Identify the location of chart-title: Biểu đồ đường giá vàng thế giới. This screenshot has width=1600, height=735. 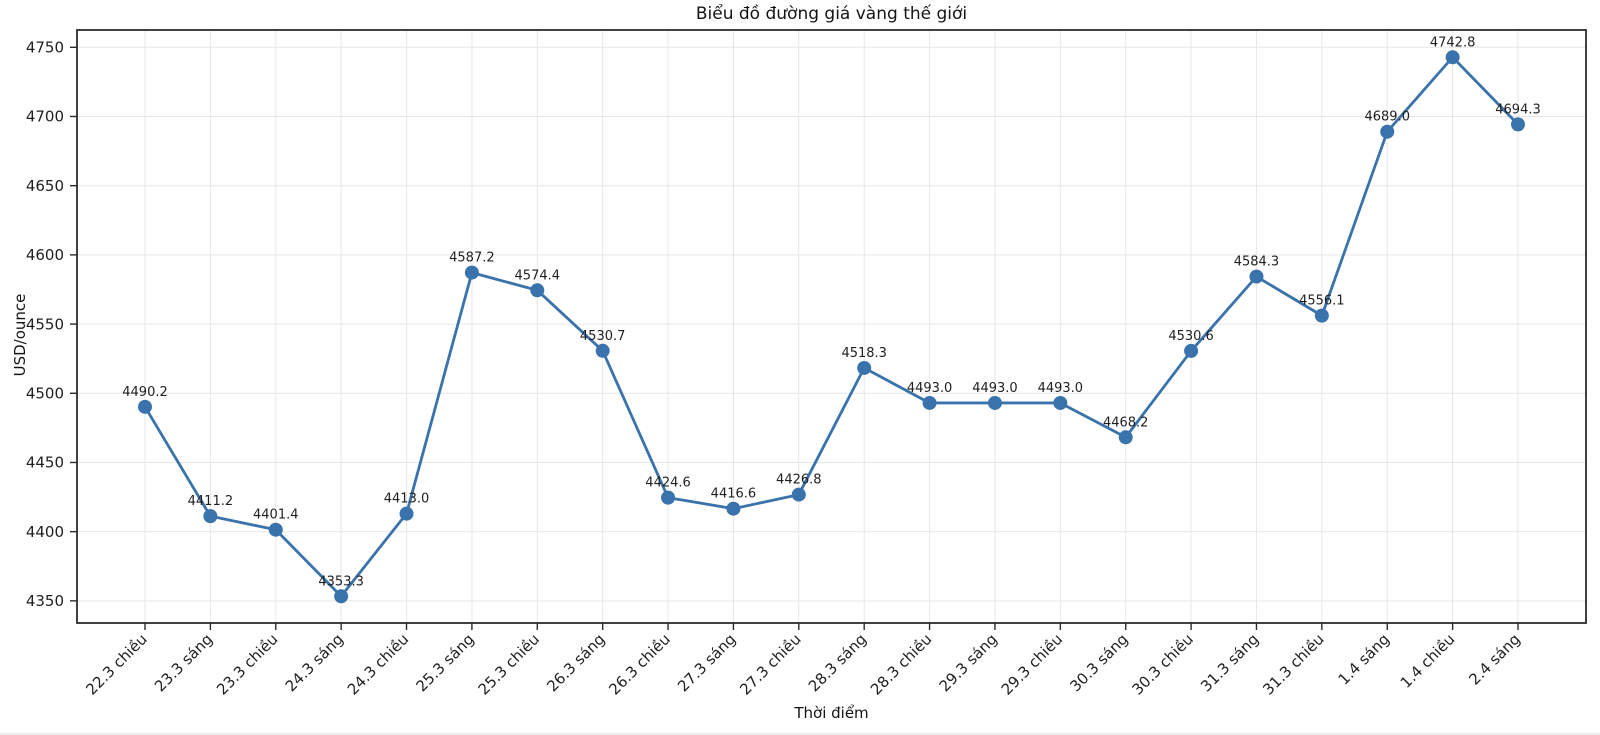
(831, 14).